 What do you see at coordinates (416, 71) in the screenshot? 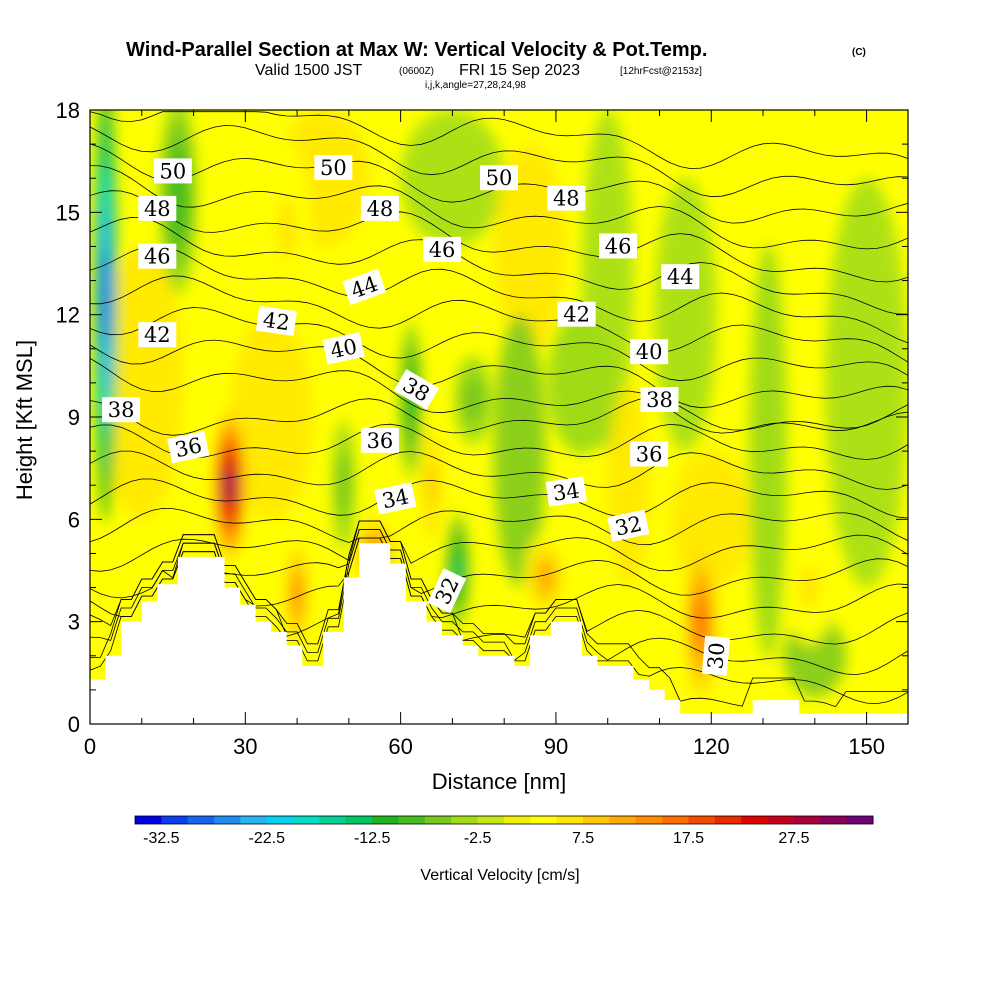
I see `title-zulu: (0600Z)` at bounding box center [416, 71].